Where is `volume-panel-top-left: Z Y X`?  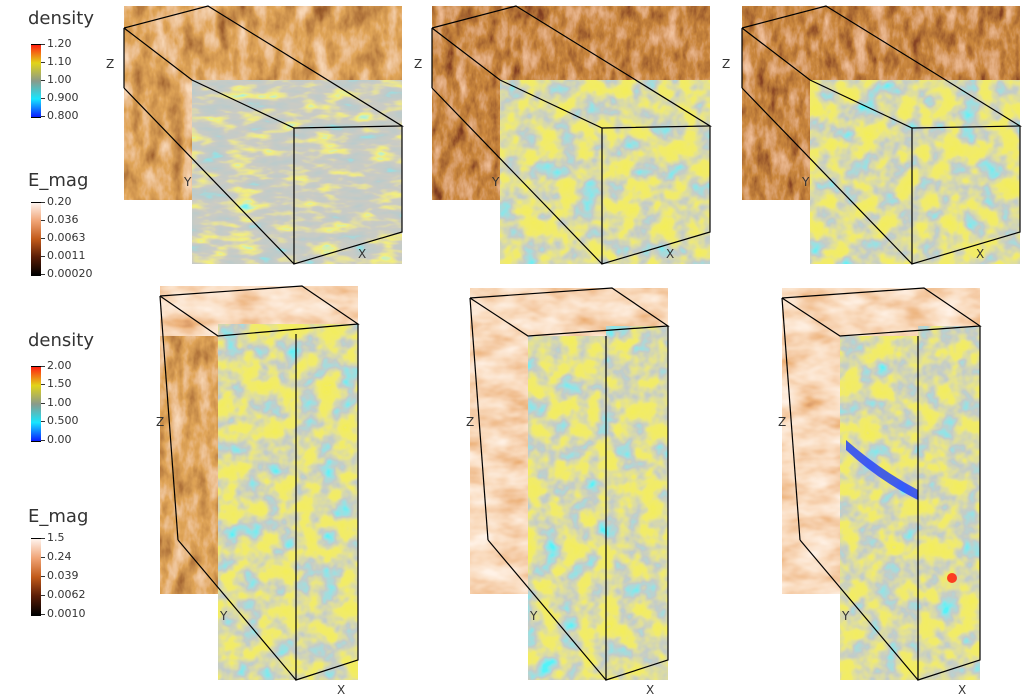
volume-panel-top-left: Z Y X is located at coordinates (255, 135).